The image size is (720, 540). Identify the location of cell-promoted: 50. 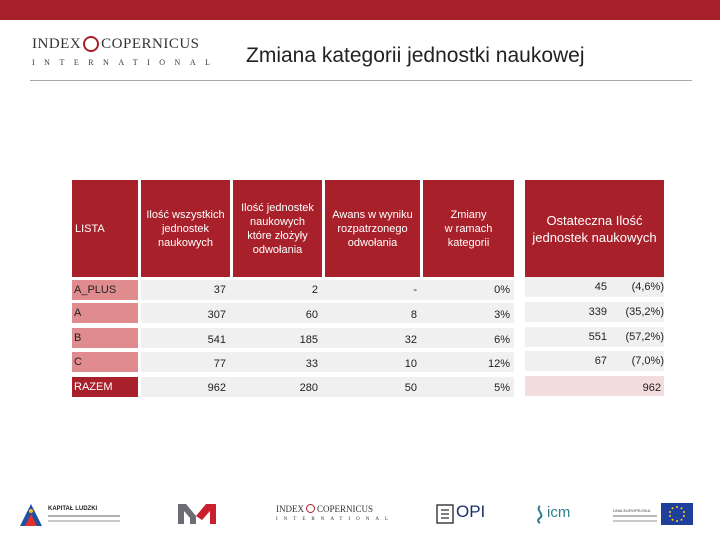
(410, 388).